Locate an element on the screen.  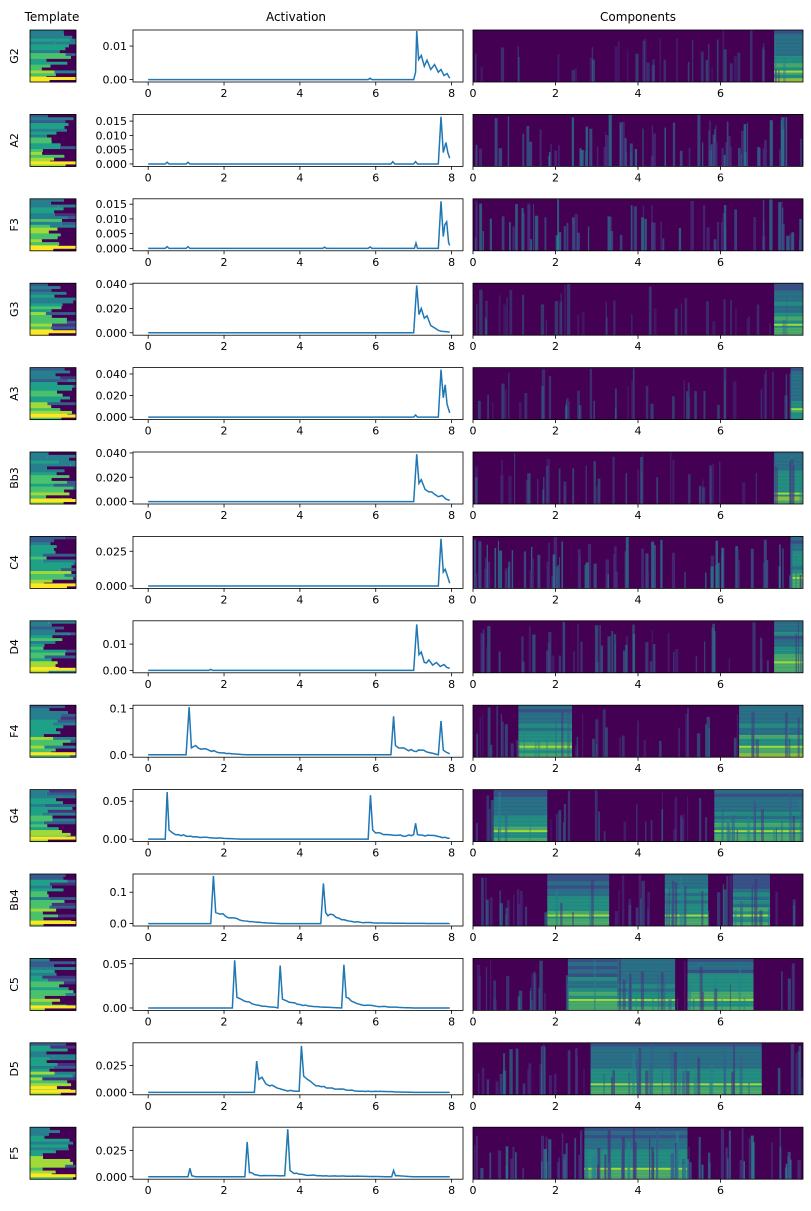
y-tick-label: 0.010 is located at coordinates (112, 135).